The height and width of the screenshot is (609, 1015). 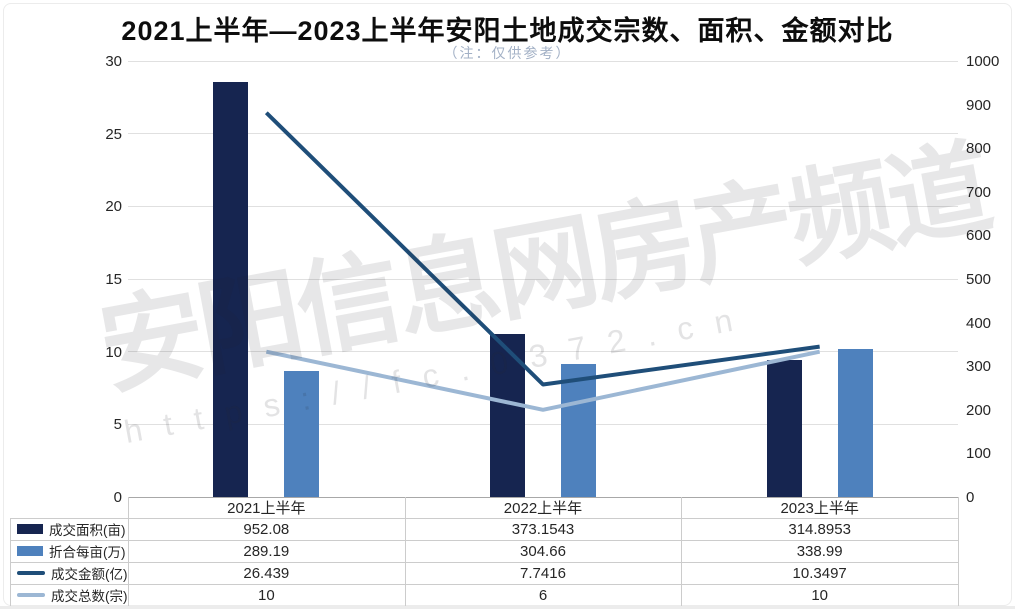 What do you see at coordinates (266, 573) in the screenshot?
I see `table-value-cell: 26.439` at bounding box center [266, 573].